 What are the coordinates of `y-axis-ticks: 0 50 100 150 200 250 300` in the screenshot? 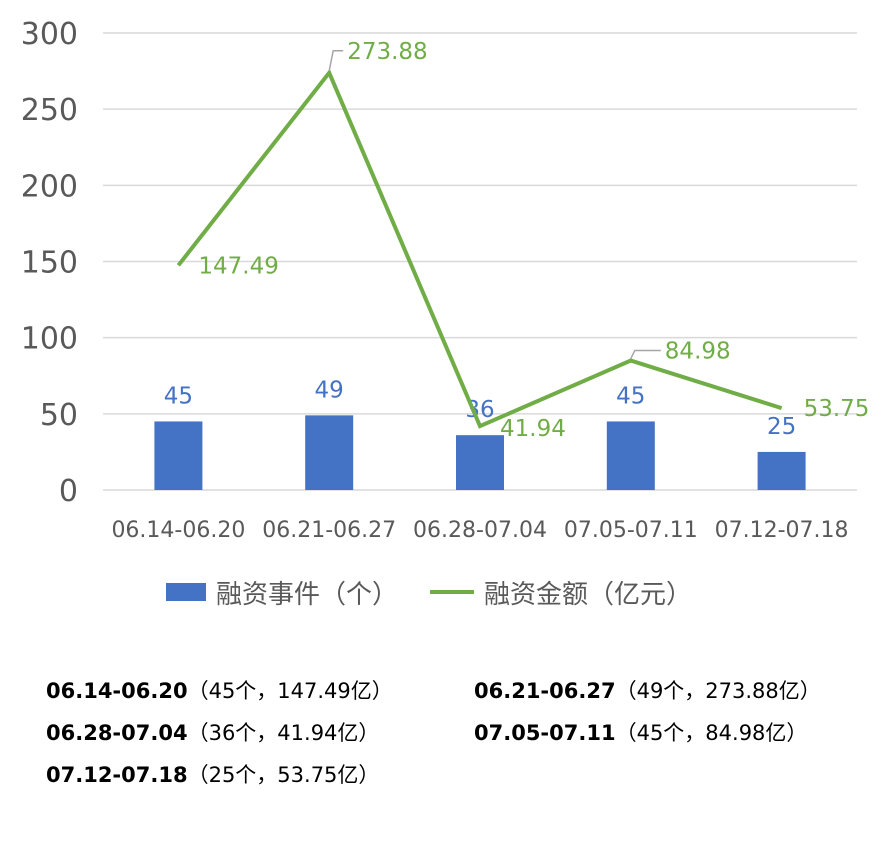 It's located at (49, 263).